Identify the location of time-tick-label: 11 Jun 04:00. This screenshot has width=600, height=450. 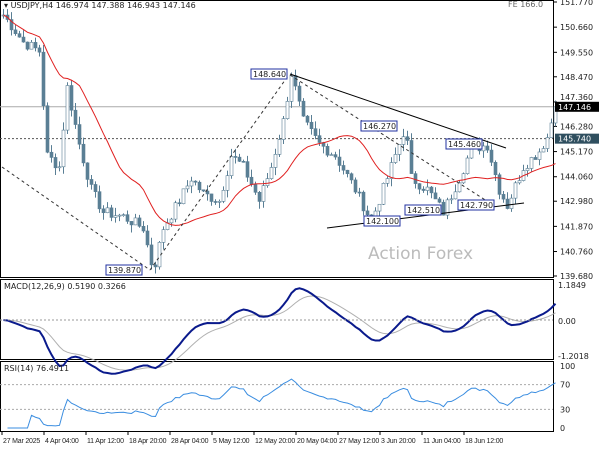
(442, 441).